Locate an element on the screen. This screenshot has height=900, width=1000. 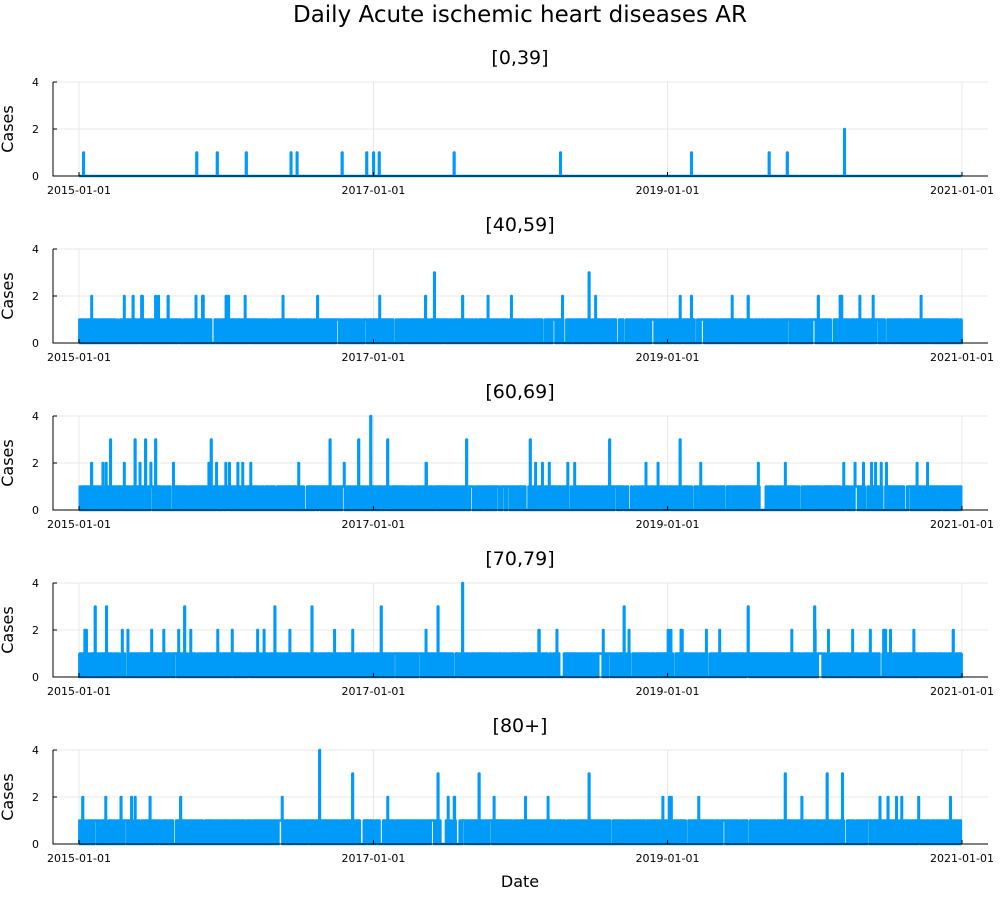
panel-title: [0,39] is located at coordinates (519, 58).